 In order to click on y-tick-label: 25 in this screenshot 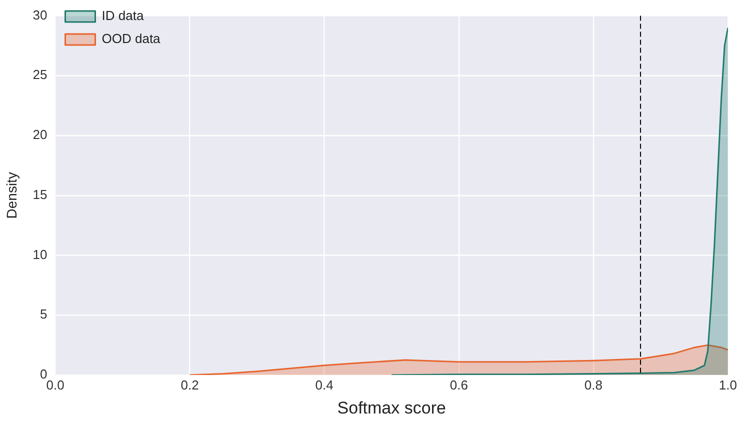, I will do `click(40, 74)`.